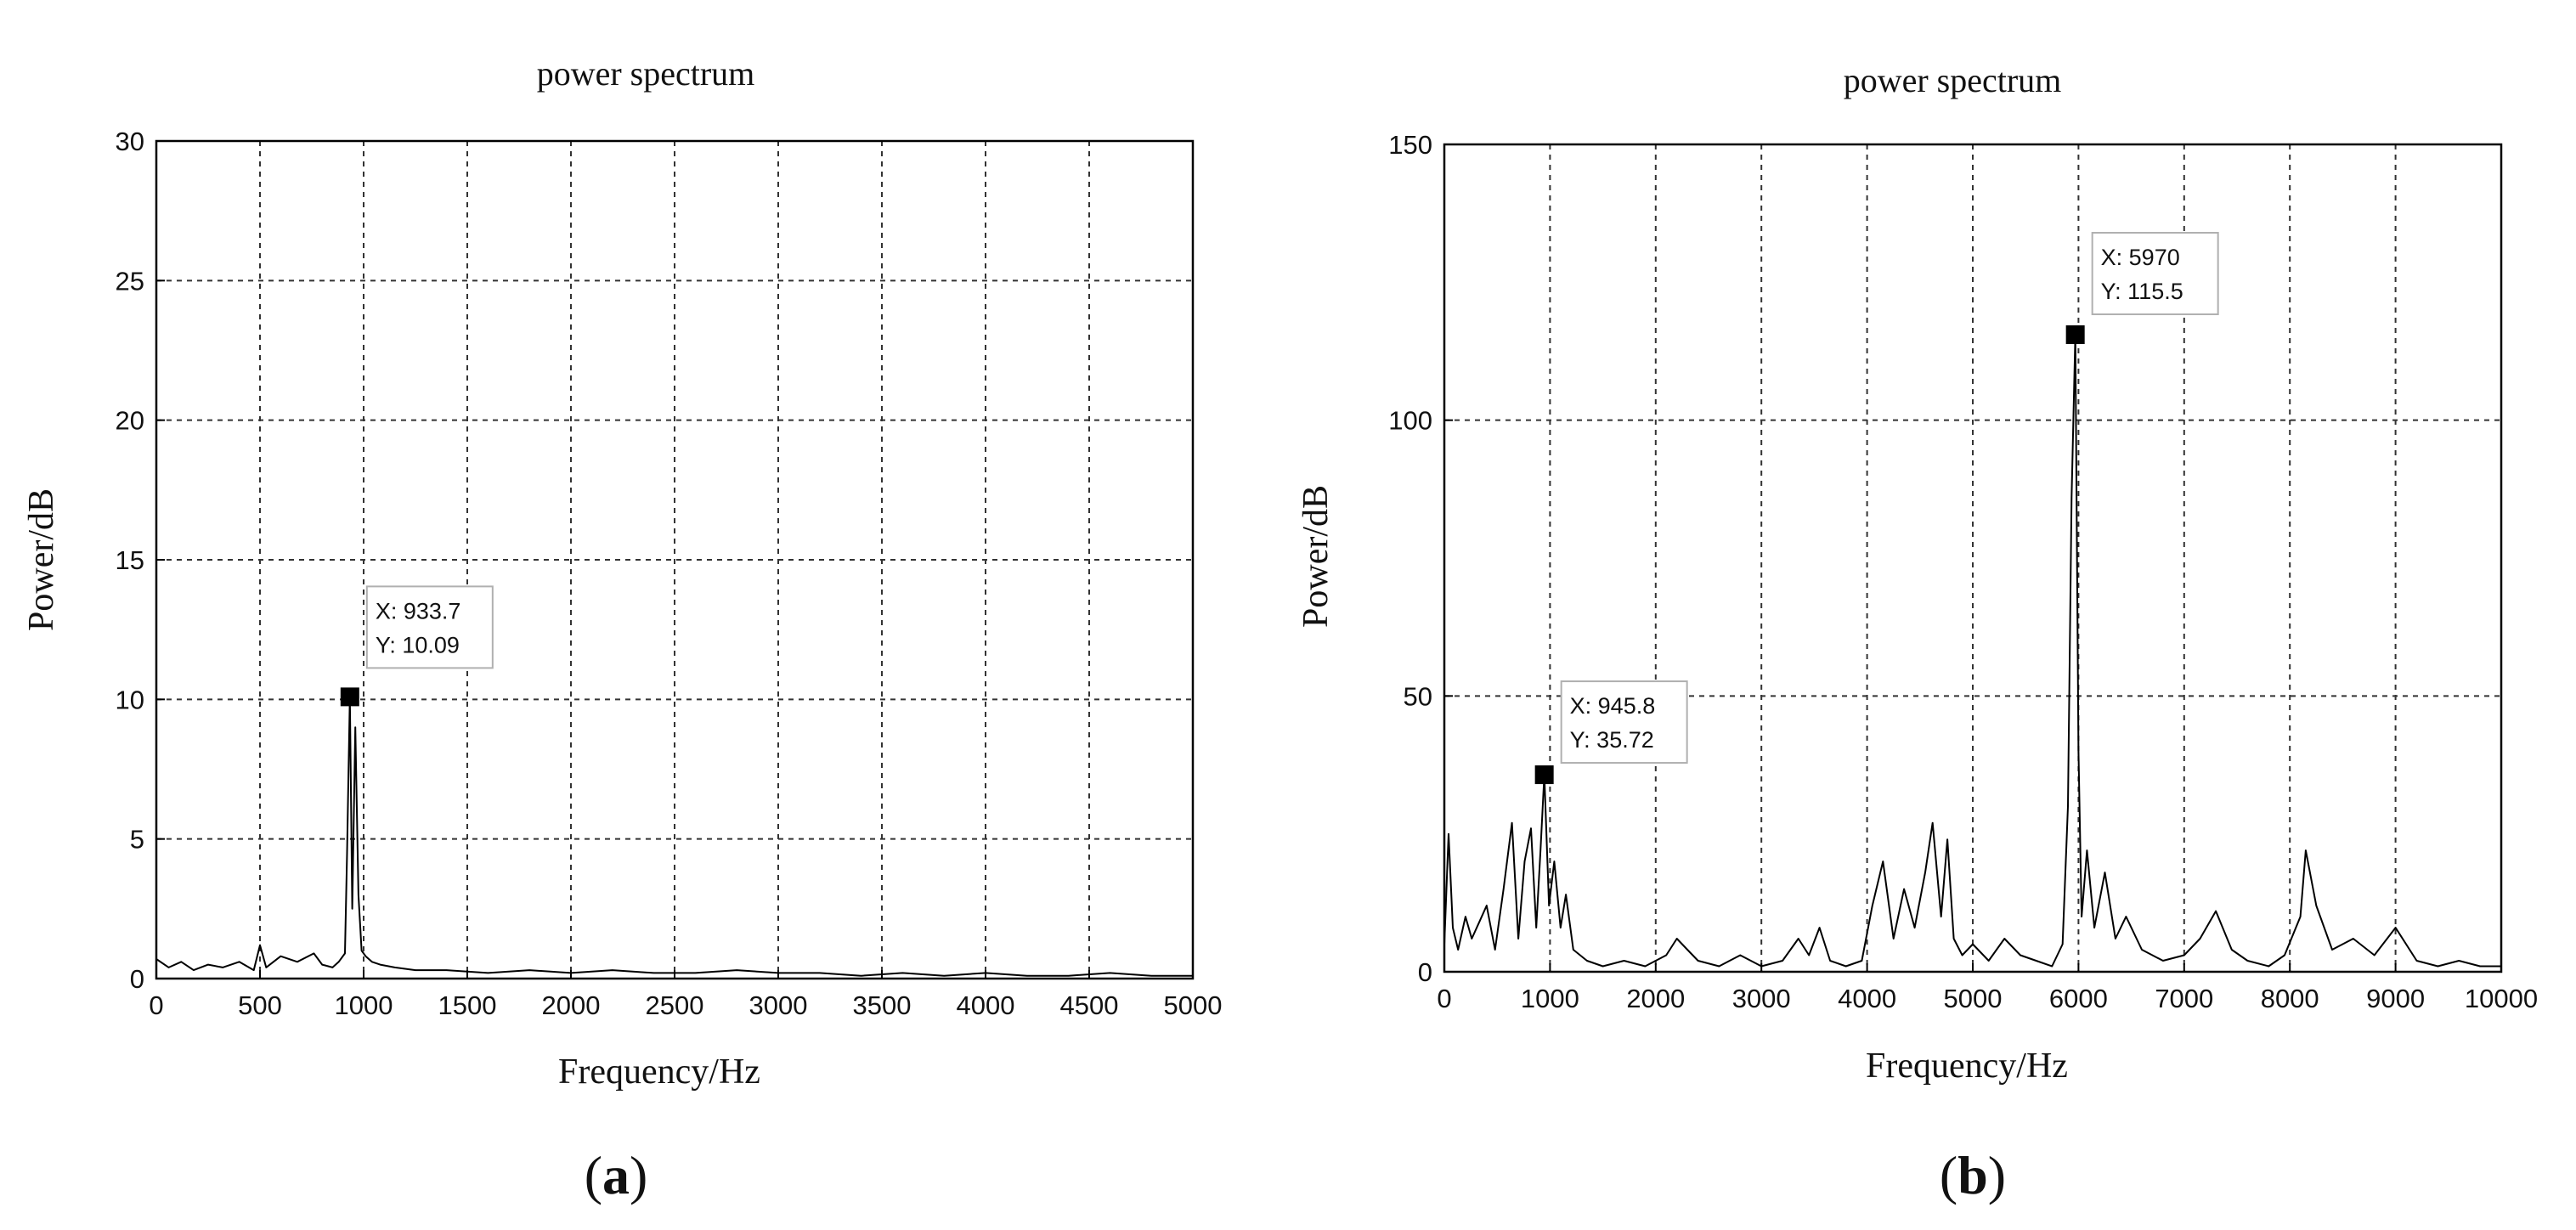  What do you see at coordinates (2078, 998) in the screenshot?
I see `panel-b-x-tick-label: 6000` at bounding box center [2078, 998].